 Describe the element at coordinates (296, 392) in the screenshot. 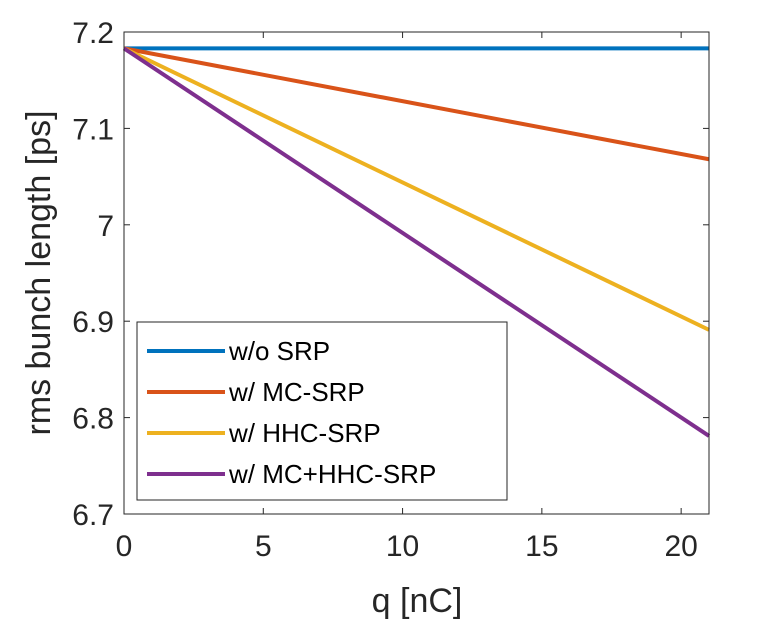

I see `legend-entry-label: w/ MC-SRP` at that location.